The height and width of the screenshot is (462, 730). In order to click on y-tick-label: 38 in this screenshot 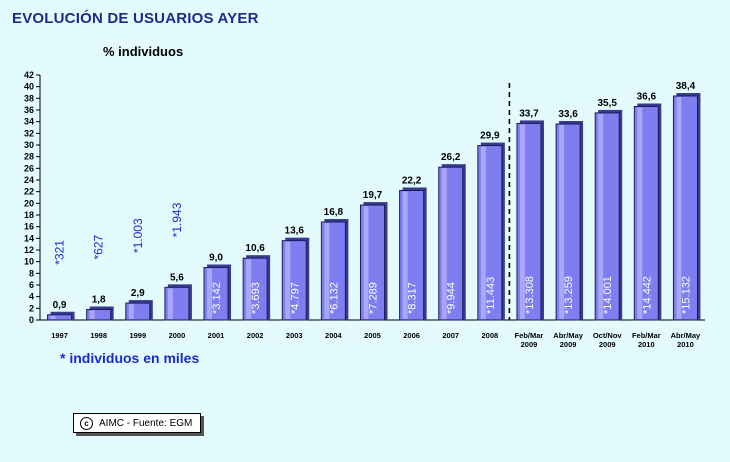, I will do `click(29, 98)`.